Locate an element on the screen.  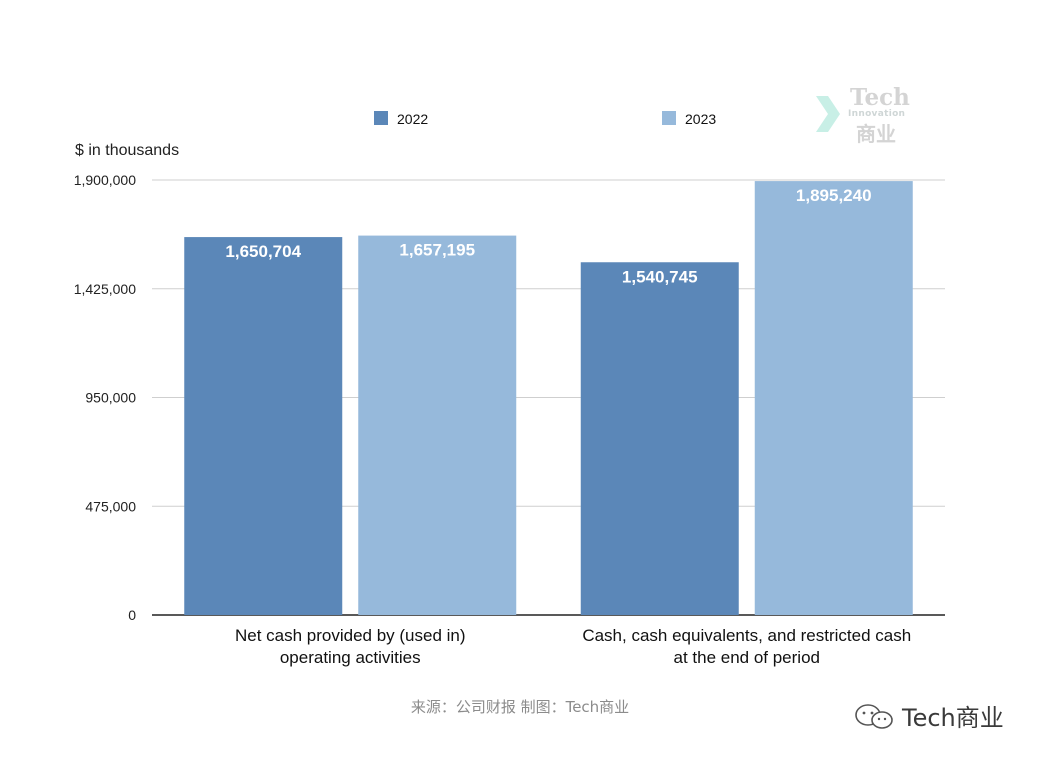
x-category-label: Net cash provided by (used in) is located at coordinates (350, 635).